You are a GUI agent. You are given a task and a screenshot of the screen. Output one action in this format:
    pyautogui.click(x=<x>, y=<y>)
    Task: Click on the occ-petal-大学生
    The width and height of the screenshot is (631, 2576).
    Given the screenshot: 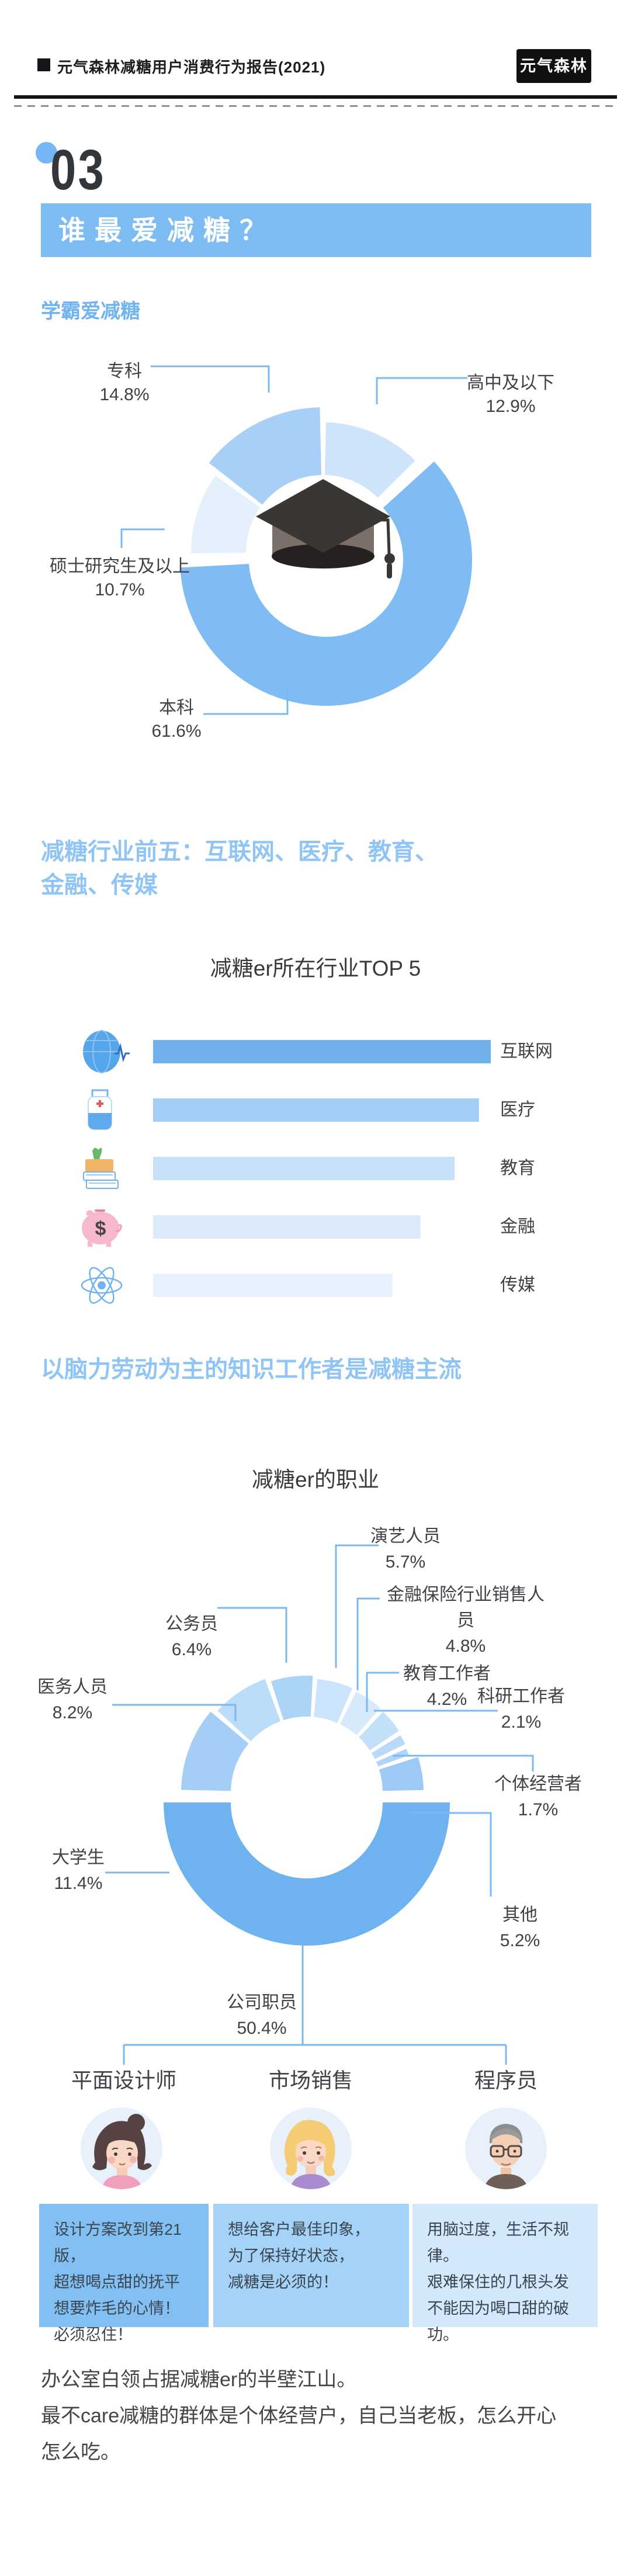 What is the action you would take?
    pyautogui.click(x=215, y=1751)
    